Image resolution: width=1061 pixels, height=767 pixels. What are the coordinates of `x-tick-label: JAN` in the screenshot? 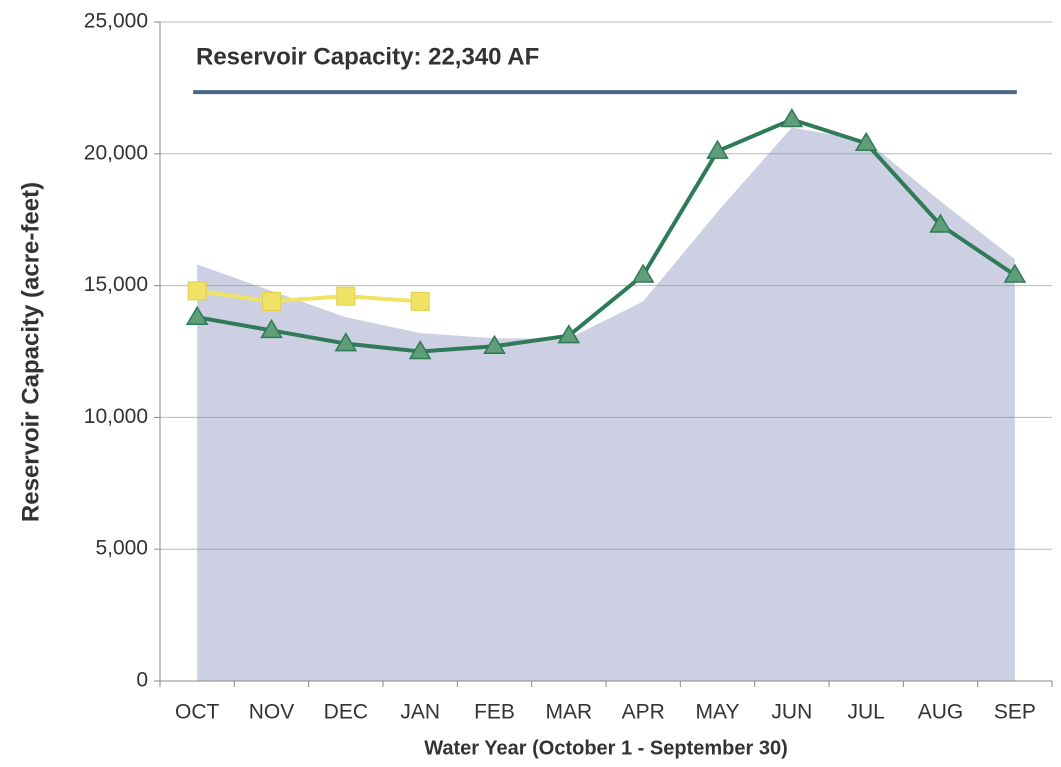 It's located at (420, 712).